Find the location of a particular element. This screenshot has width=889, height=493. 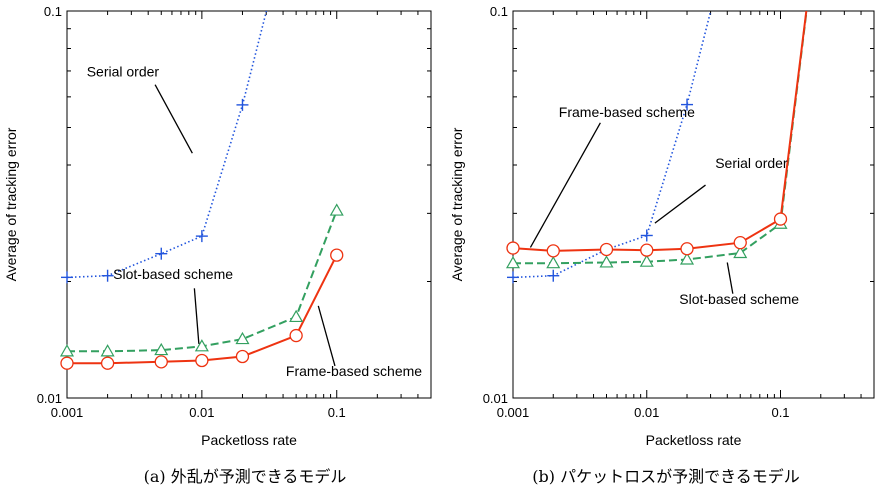

panel-caption: (b) パケットロスが予測できるモデル is located at coordinates (666, 476).